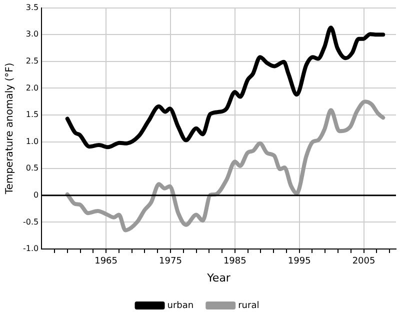  I want to click on legend-label: urban, so click(180, 305).